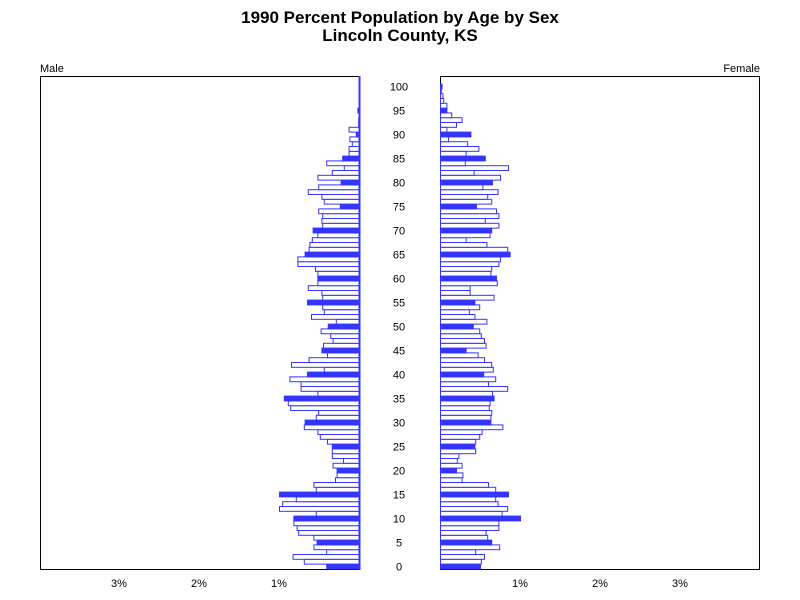 The image size is (800, 600). I want to click on age-tick-label: 60, so click(399, 280).